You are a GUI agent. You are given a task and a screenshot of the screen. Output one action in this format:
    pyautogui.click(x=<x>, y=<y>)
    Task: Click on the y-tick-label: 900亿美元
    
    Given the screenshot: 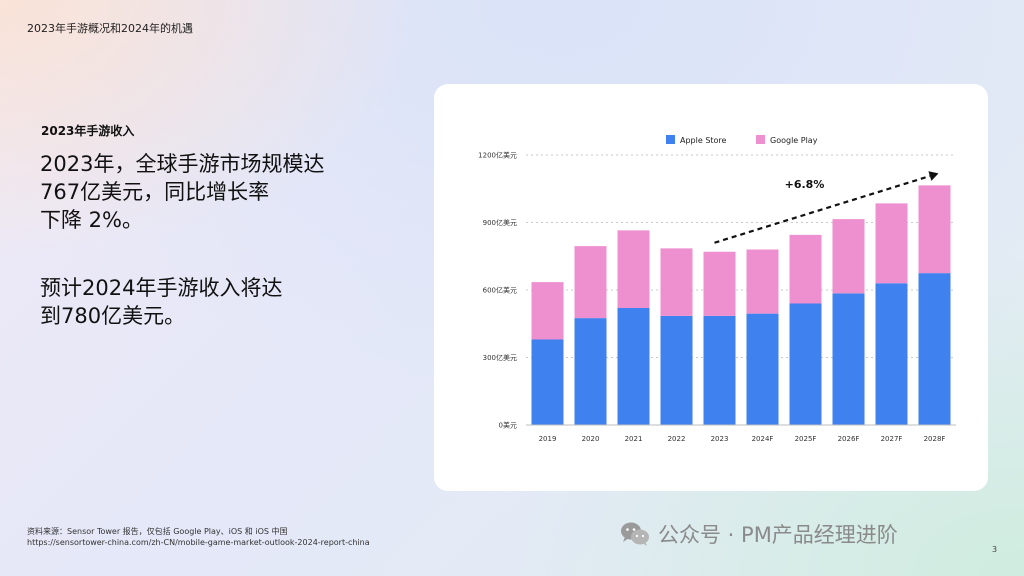 What is the action you would take?
    pyautogui.click(x=500, y=222)
    